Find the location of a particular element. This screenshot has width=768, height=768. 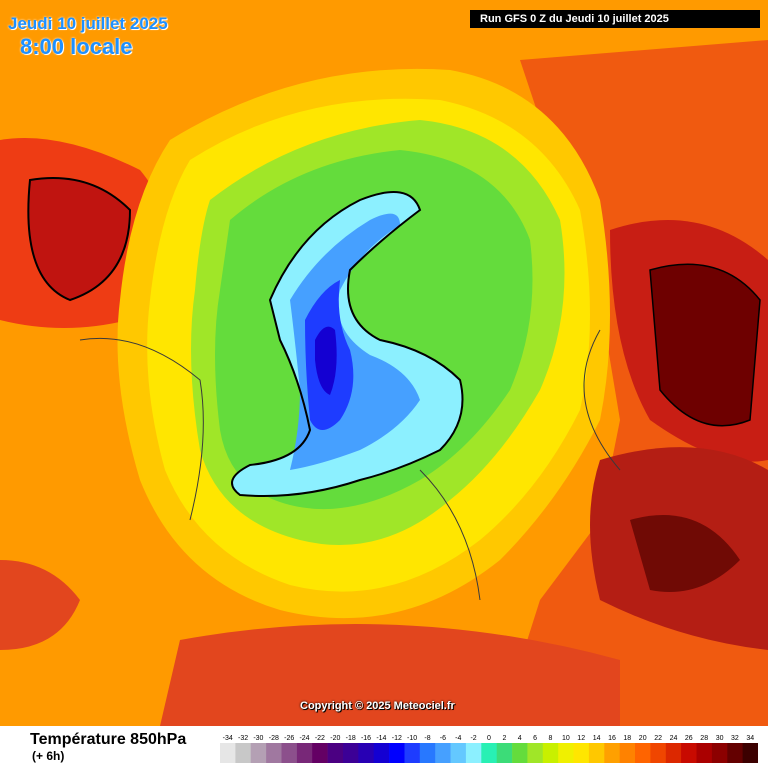

scale-tick-label: 16 is located at coordinates (612, 738).